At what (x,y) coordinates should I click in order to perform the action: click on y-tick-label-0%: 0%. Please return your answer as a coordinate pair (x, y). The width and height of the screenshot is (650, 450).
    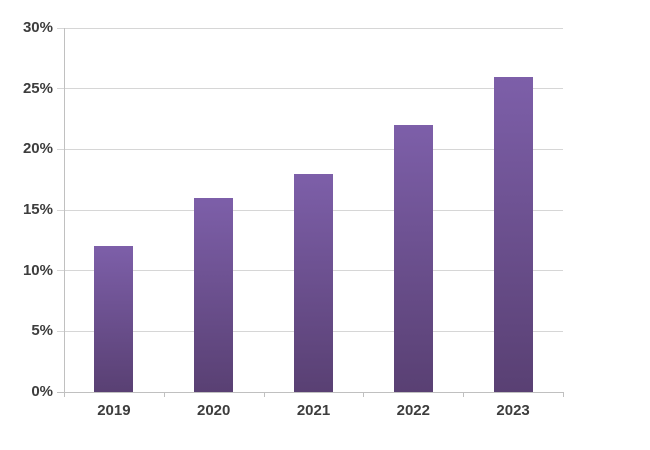
    Looking at the image, I should click on (42, 391).